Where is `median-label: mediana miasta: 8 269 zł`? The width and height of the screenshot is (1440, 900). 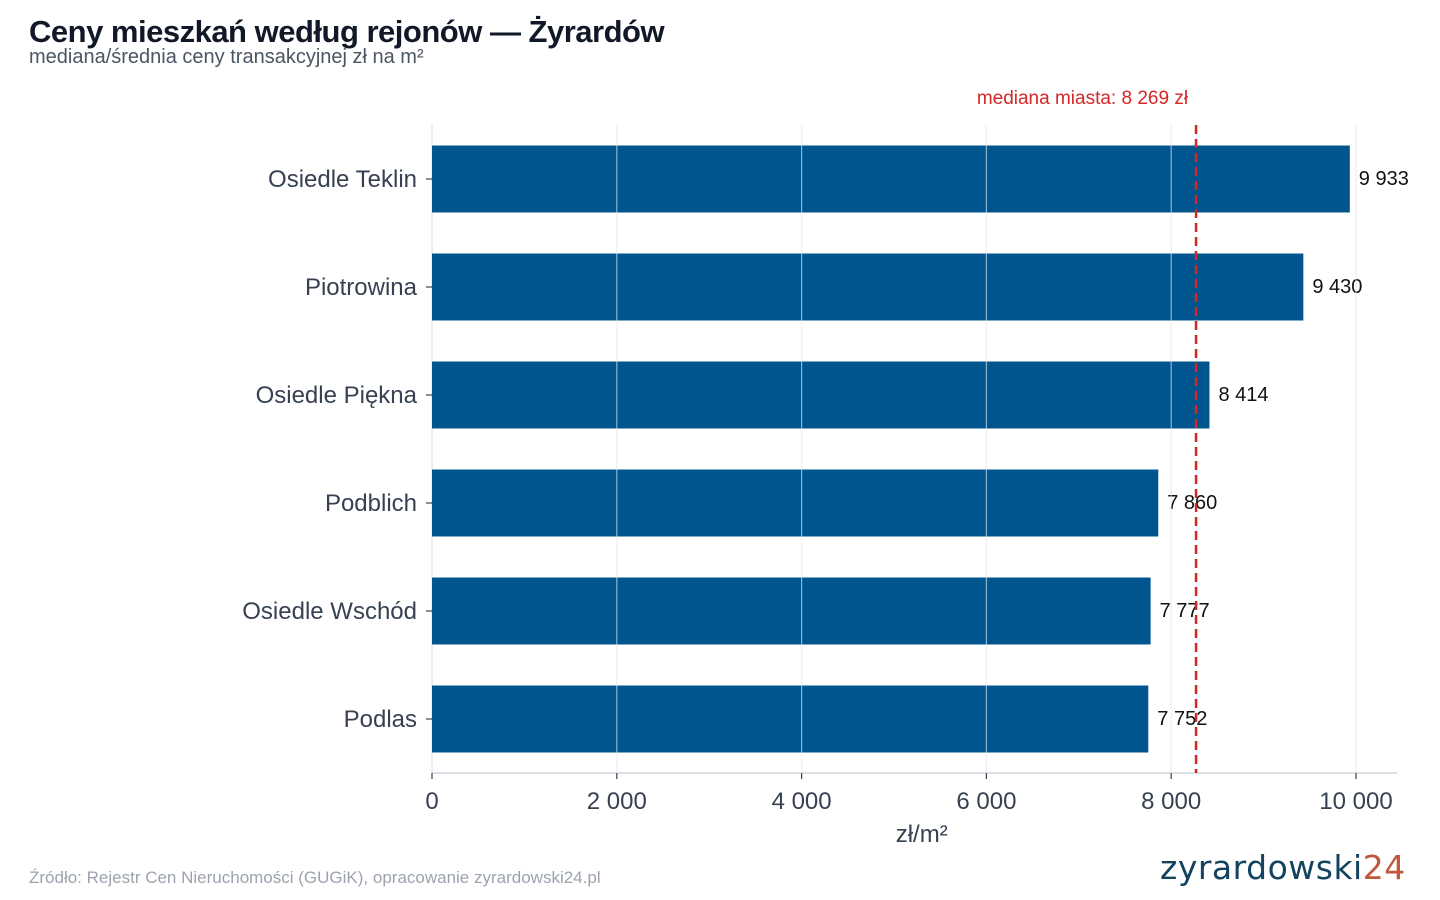 median-label: mediana miasta: 8 269 zł is located at coordinates (1083, 98).